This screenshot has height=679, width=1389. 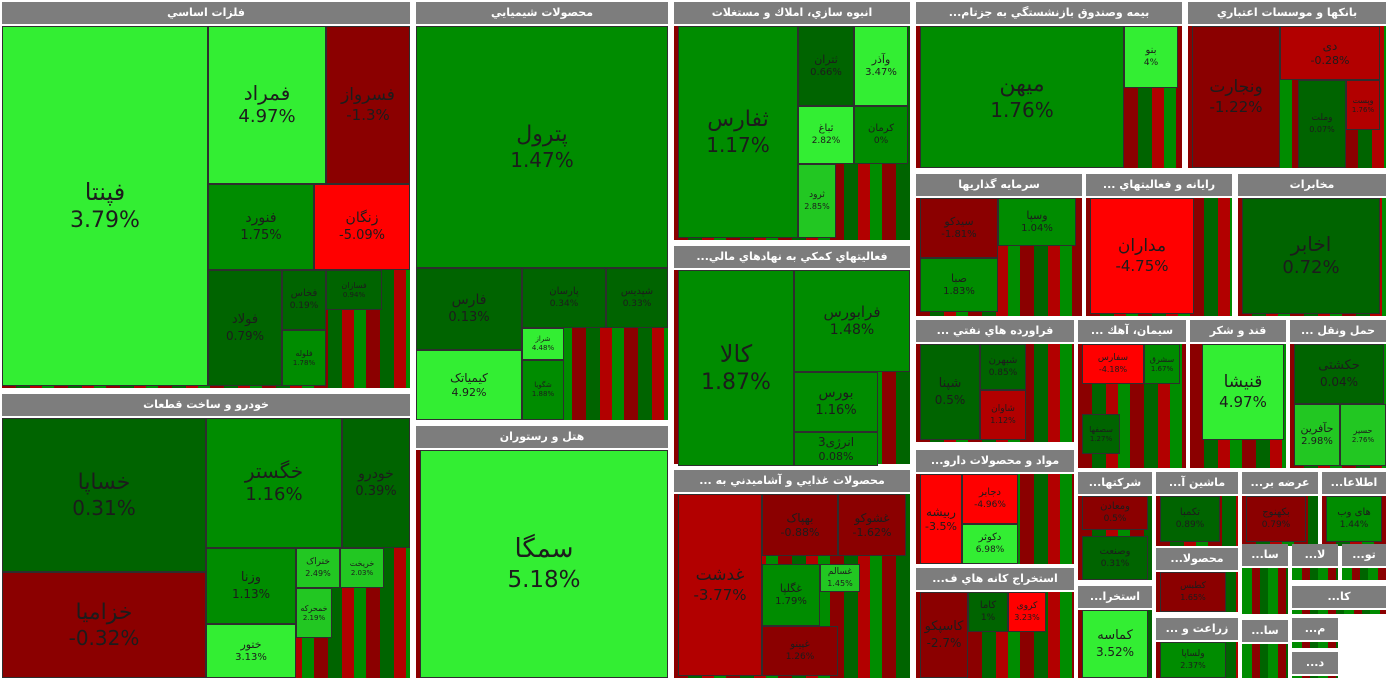 What do you see at coordinates (872, 525) in the screenshot?
I see `stock-tile: غشوکو -1.62%` at bounding box center [872, 525].